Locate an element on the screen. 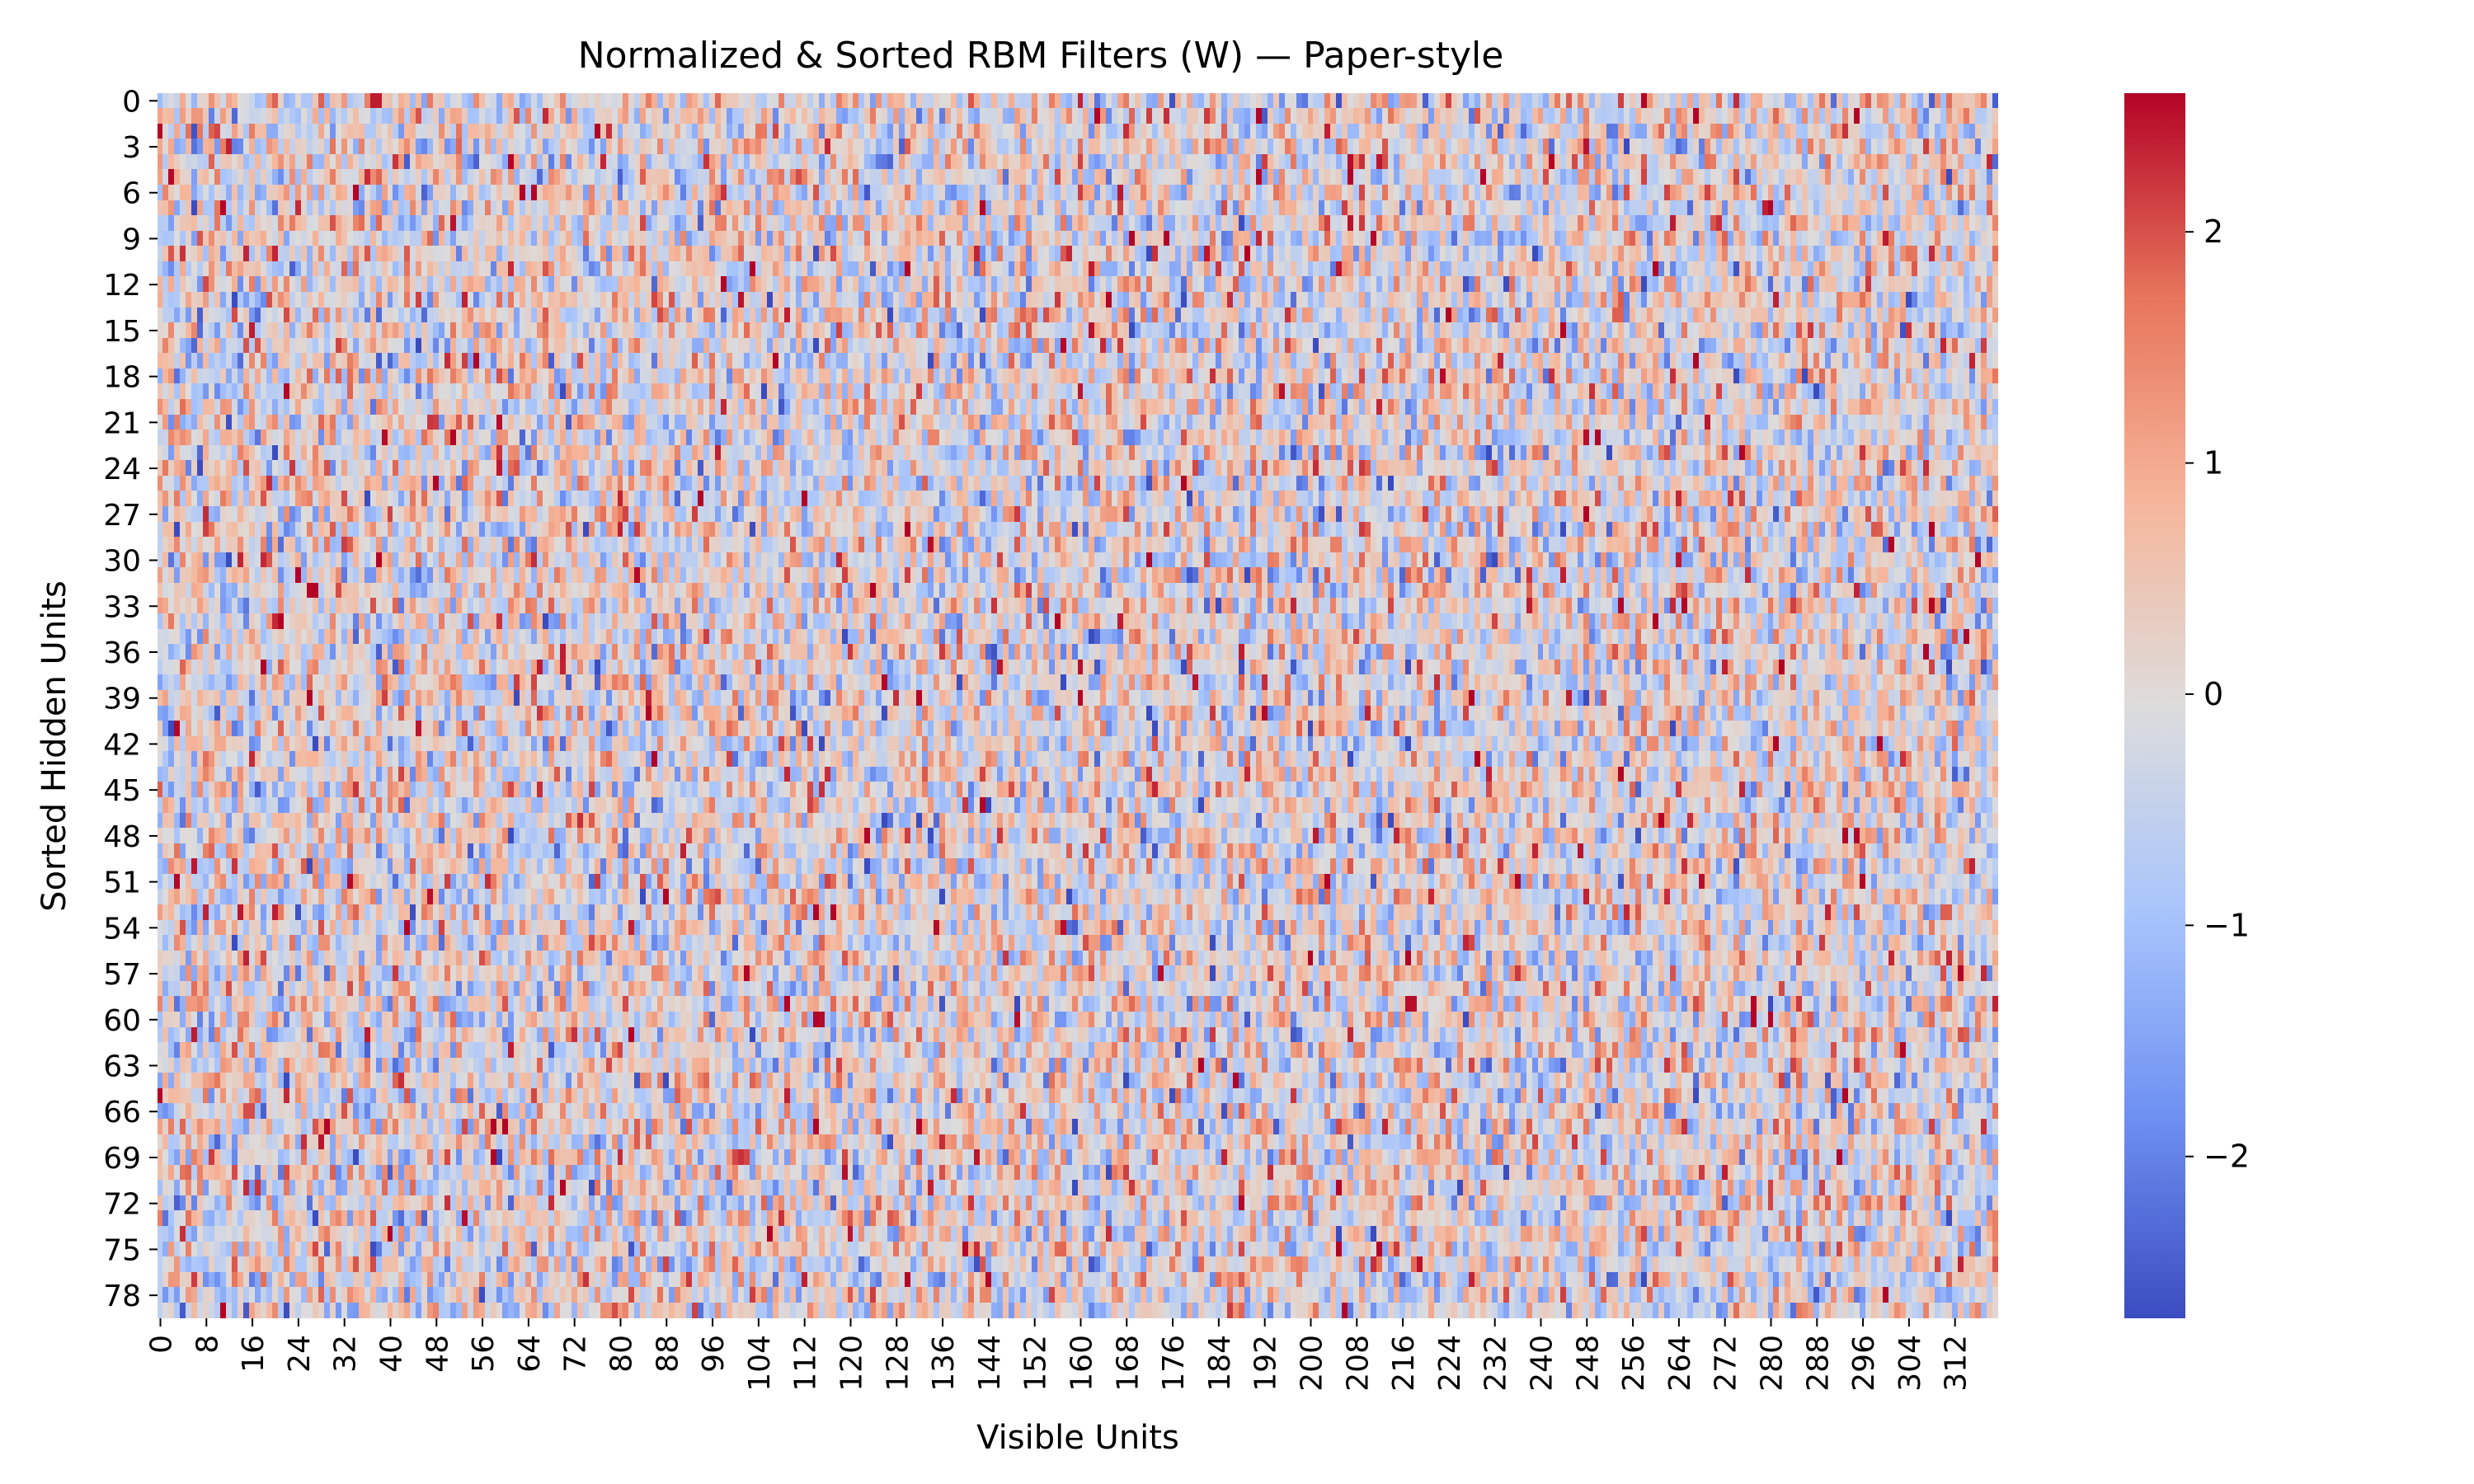 This screenshot has width=2474, height=1484. y-tick-label: 69 is located at coordinates (122, 1159).